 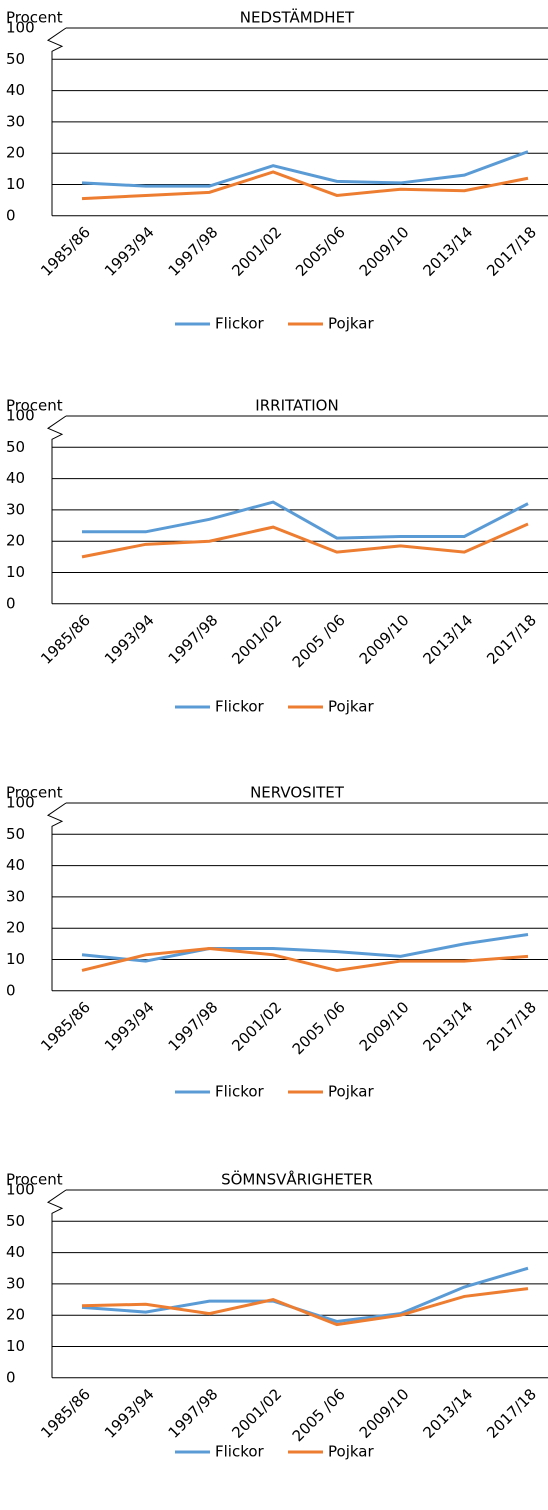 I want to click on chart-title: IRRITATION, so click(x=296, y=406).